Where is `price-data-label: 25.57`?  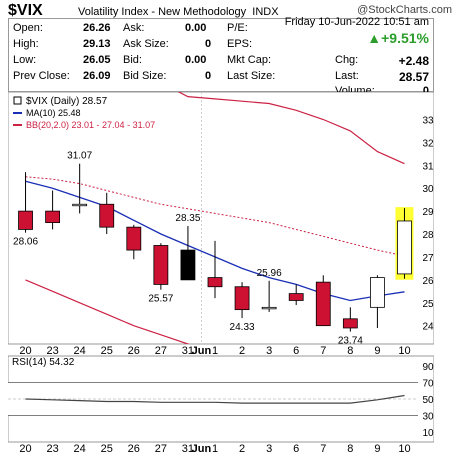
price-data-label: 25.57 is located at coordinates (160, 299).